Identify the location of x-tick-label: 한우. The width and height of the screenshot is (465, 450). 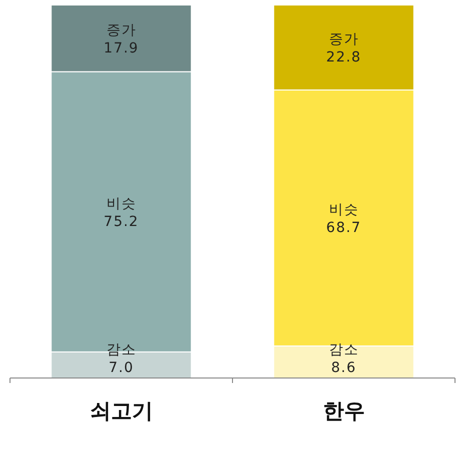
(343, 411).